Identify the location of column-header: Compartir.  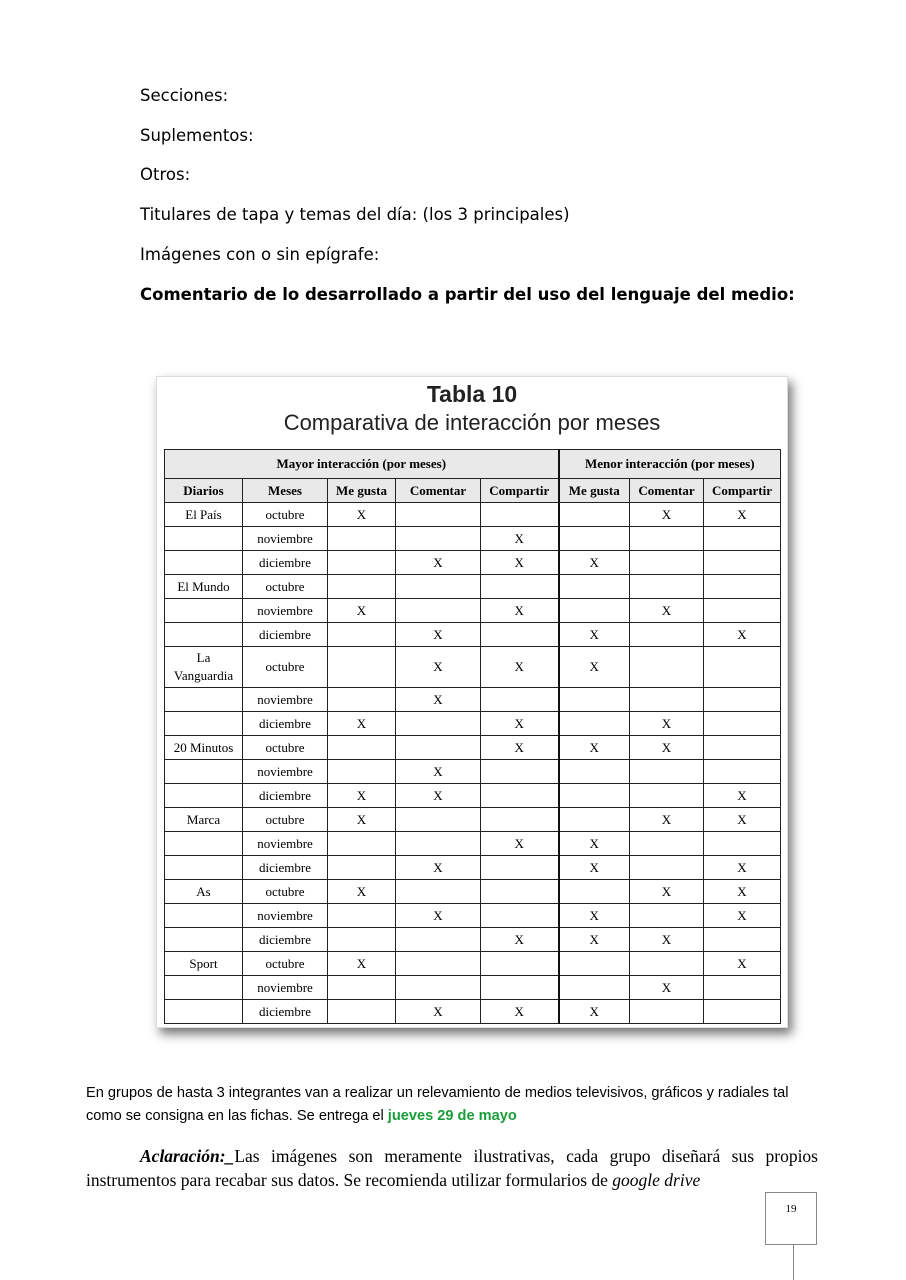
(519, 490).